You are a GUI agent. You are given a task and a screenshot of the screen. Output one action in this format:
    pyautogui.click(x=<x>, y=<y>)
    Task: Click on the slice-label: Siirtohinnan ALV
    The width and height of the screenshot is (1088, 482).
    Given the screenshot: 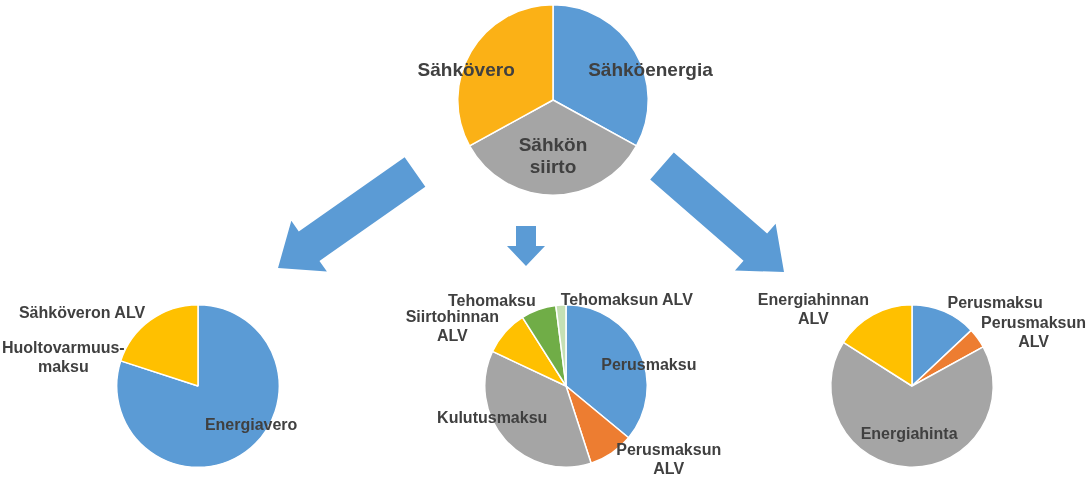 What is the action you would take?
    pyautogui.click(x=452, y=325)
    